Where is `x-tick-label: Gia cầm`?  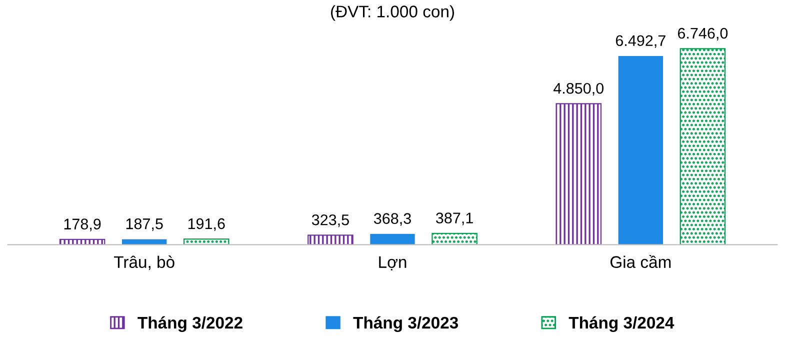 x-tick-label: Gia cầm is located at coordinates (640, 261).